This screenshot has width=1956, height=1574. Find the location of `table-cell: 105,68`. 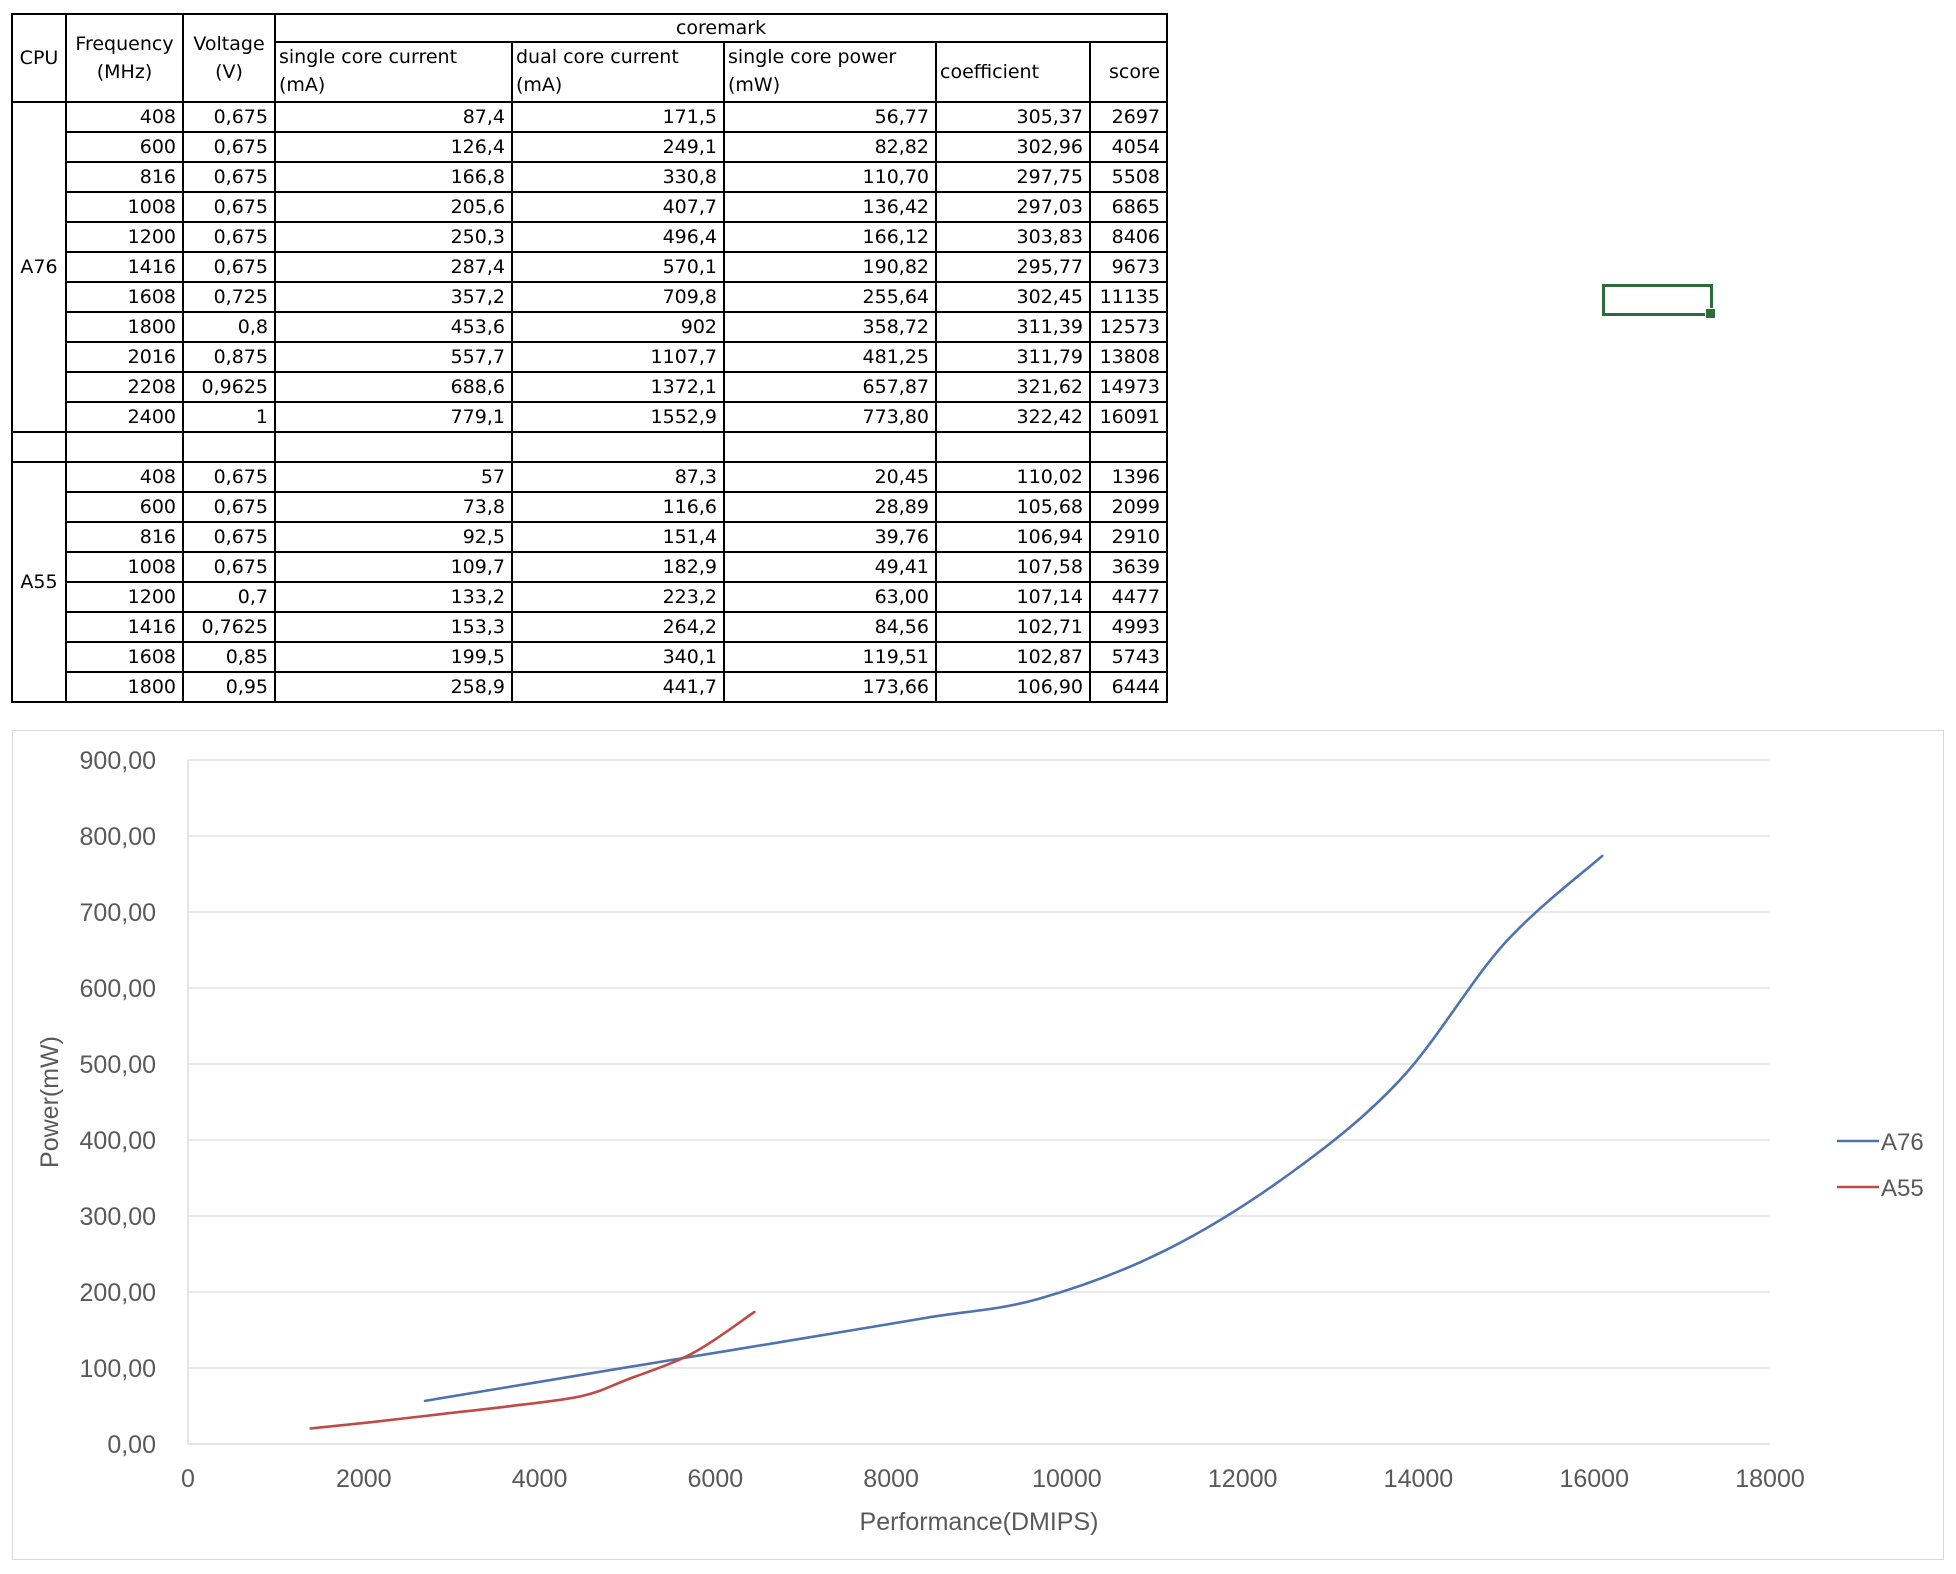

table-cell: 105,68 is located at coordinates (1013, 507).